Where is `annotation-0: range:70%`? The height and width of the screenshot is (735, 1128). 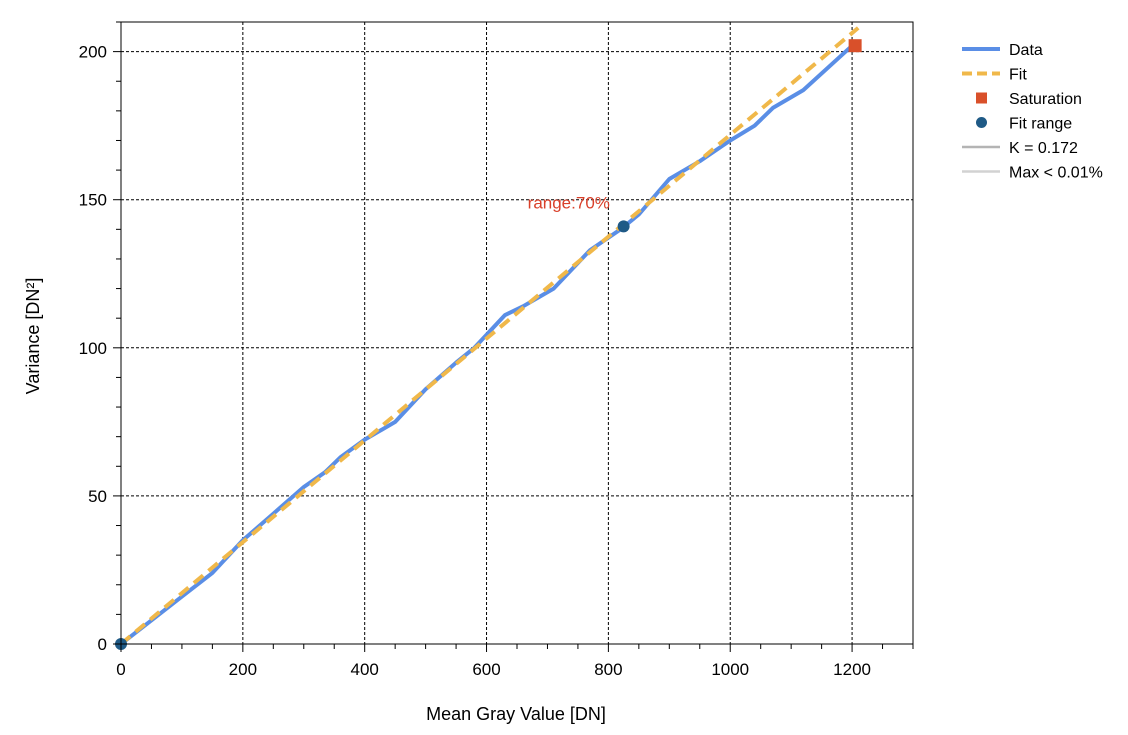 annotation-0: range:70% is located at coordinates (569, 203).